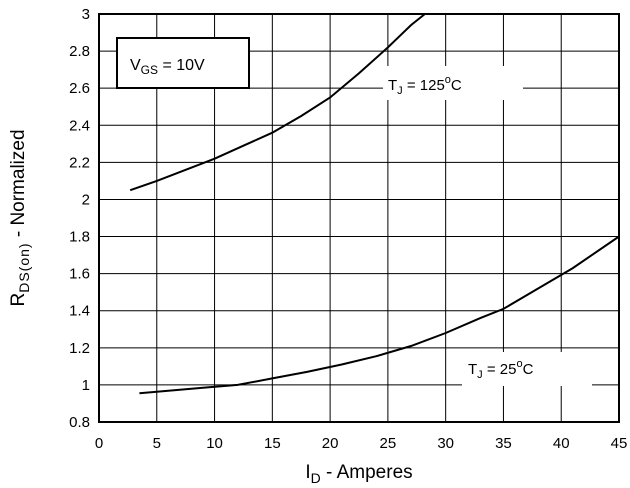 This screenshot has width=630, height=488. Describe the element at coordinates (79, 422) in the screenshot. I see `y-tick-label: 0.8` at that location.